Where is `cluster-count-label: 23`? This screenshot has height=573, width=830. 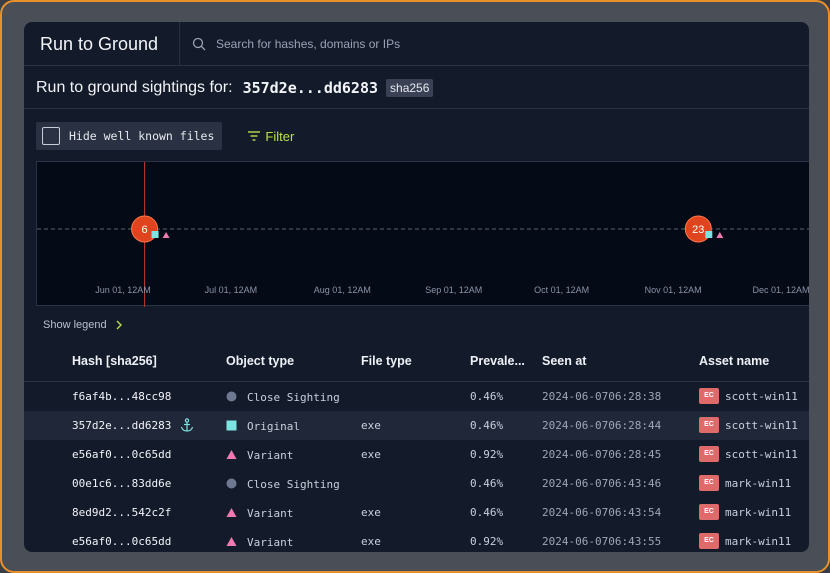 cluster-count-label: 23 is located at coordinates (698, 230).